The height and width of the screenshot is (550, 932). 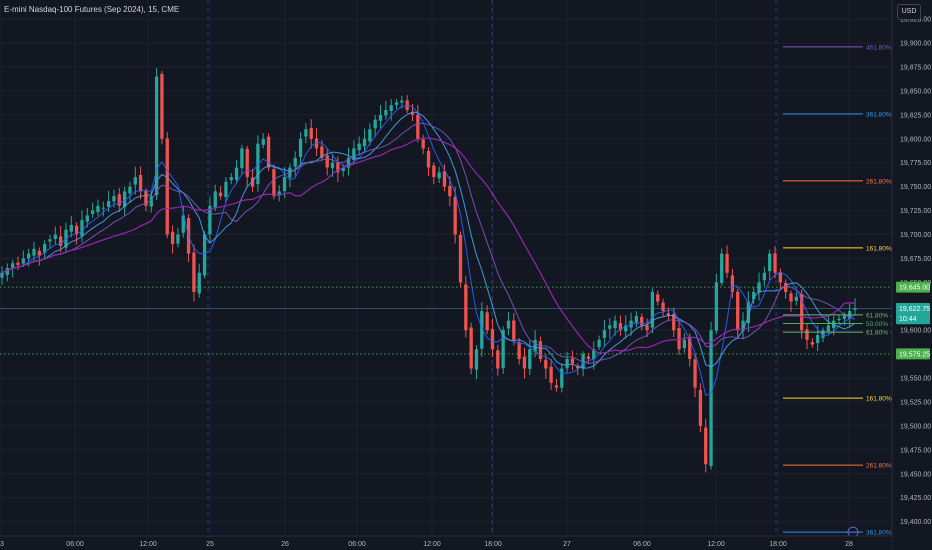 What do you see at coordinates (915, 211) in the screenshot?
I see `y-tick-label: 19,725.00` at bounding box center [915, 211].